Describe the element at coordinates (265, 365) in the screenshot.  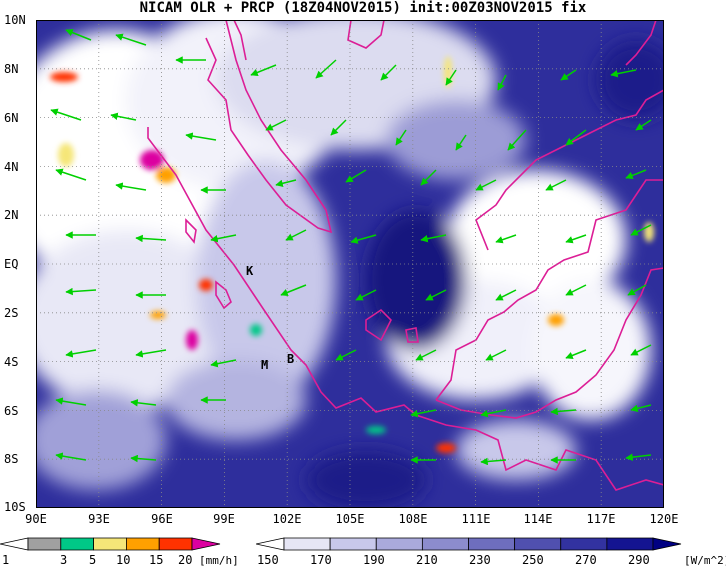
I see `station-m: M` at that location.